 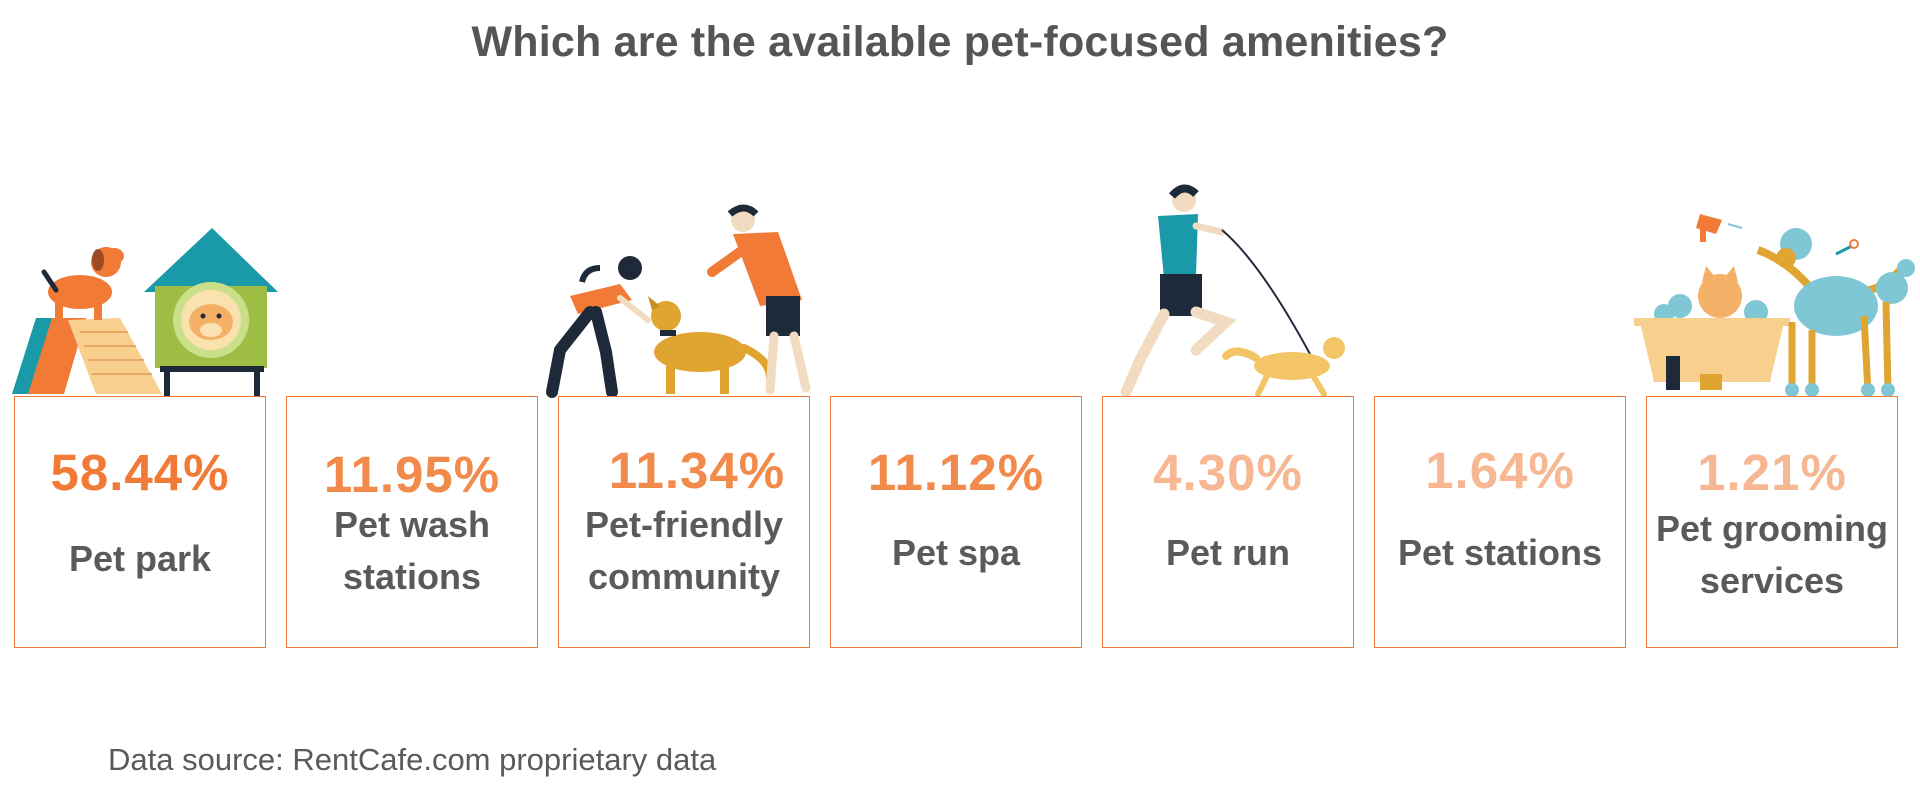 I want to click on dog-agility-ramp-and-doghouse-icon, so click(x=145, y=312).